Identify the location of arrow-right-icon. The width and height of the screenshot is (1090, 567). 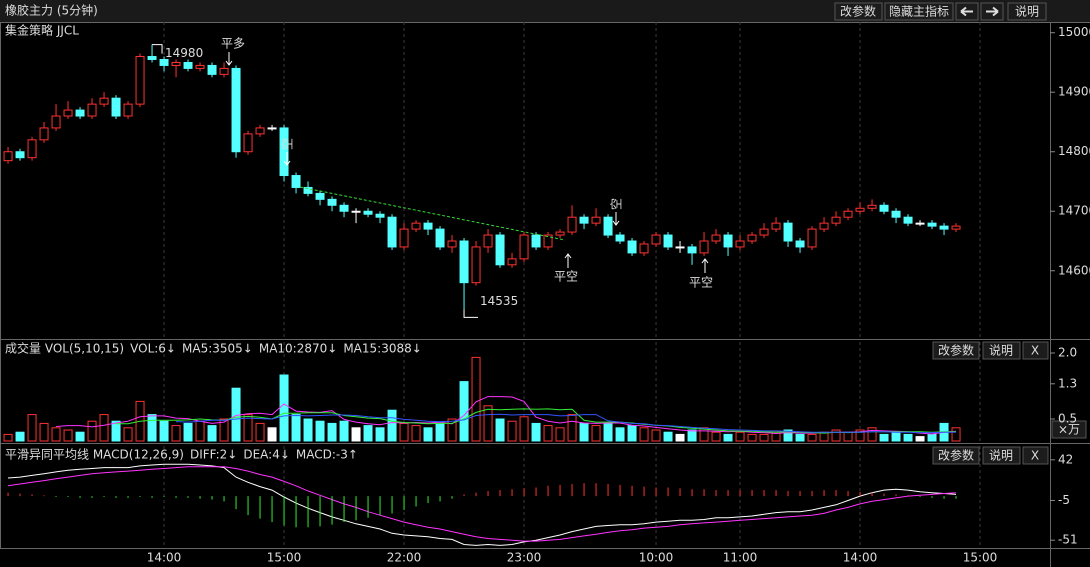
(992, 11).